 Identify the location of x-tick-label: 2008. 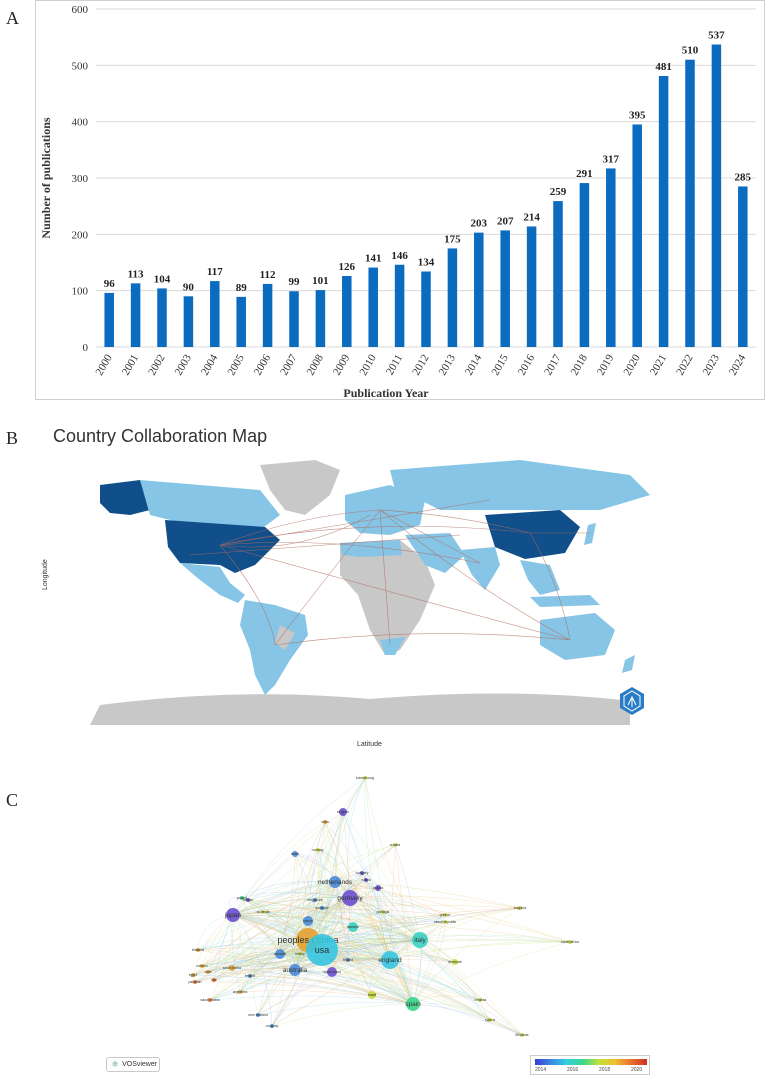
(316, 364).